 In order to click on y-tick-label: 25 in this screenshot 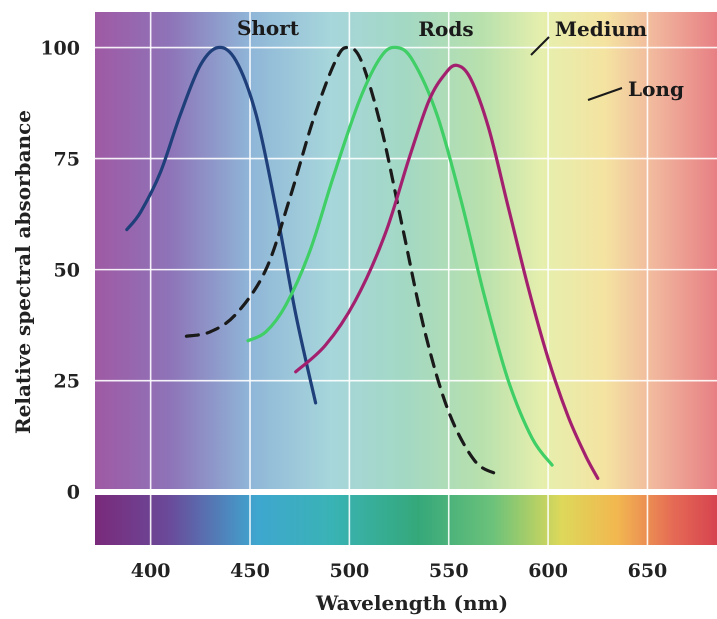, I will do `click(67, 382)`.